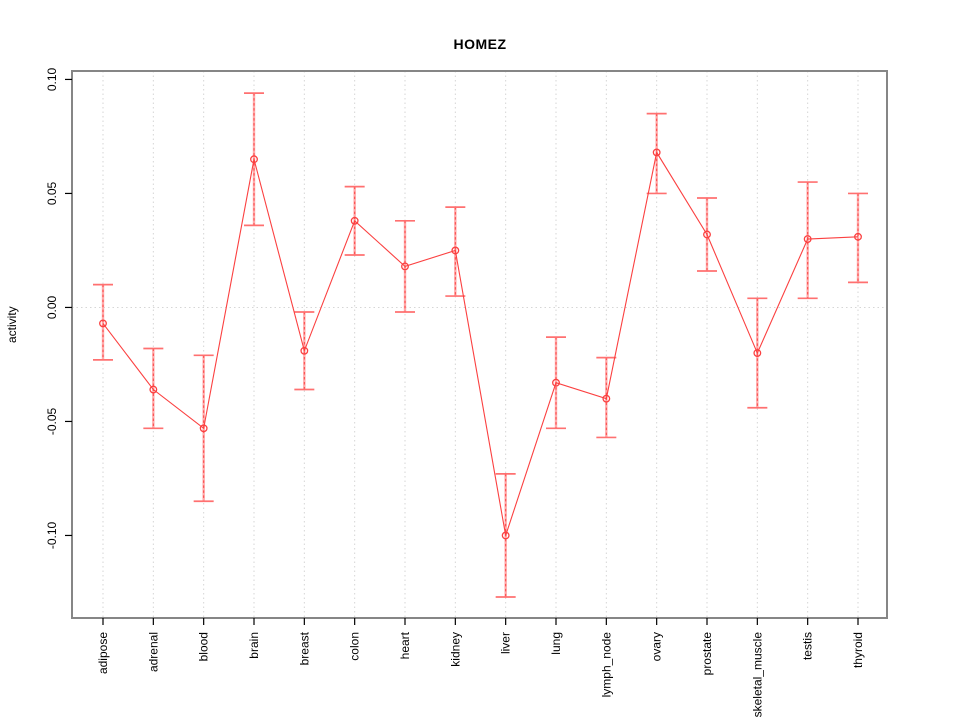 This screenshot has width=960, height=720. Describe the element at coordinates (480, 44) in the screenshot. I see `chart-title: HOMEZ` at that location.